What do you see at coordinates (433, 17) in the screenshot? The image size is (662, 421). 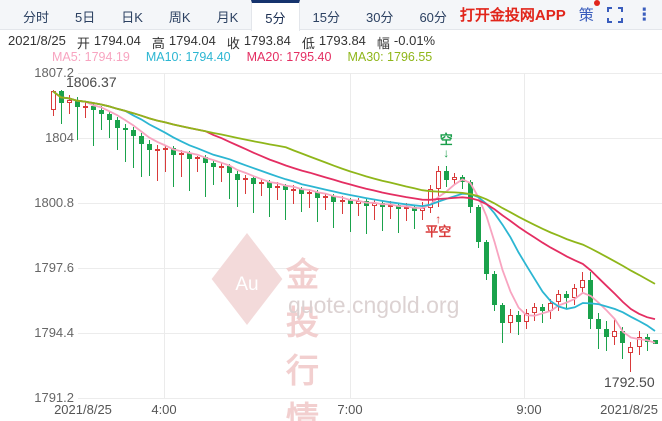 I see `tab-60分: 60分` at bounding box center [433, 17].